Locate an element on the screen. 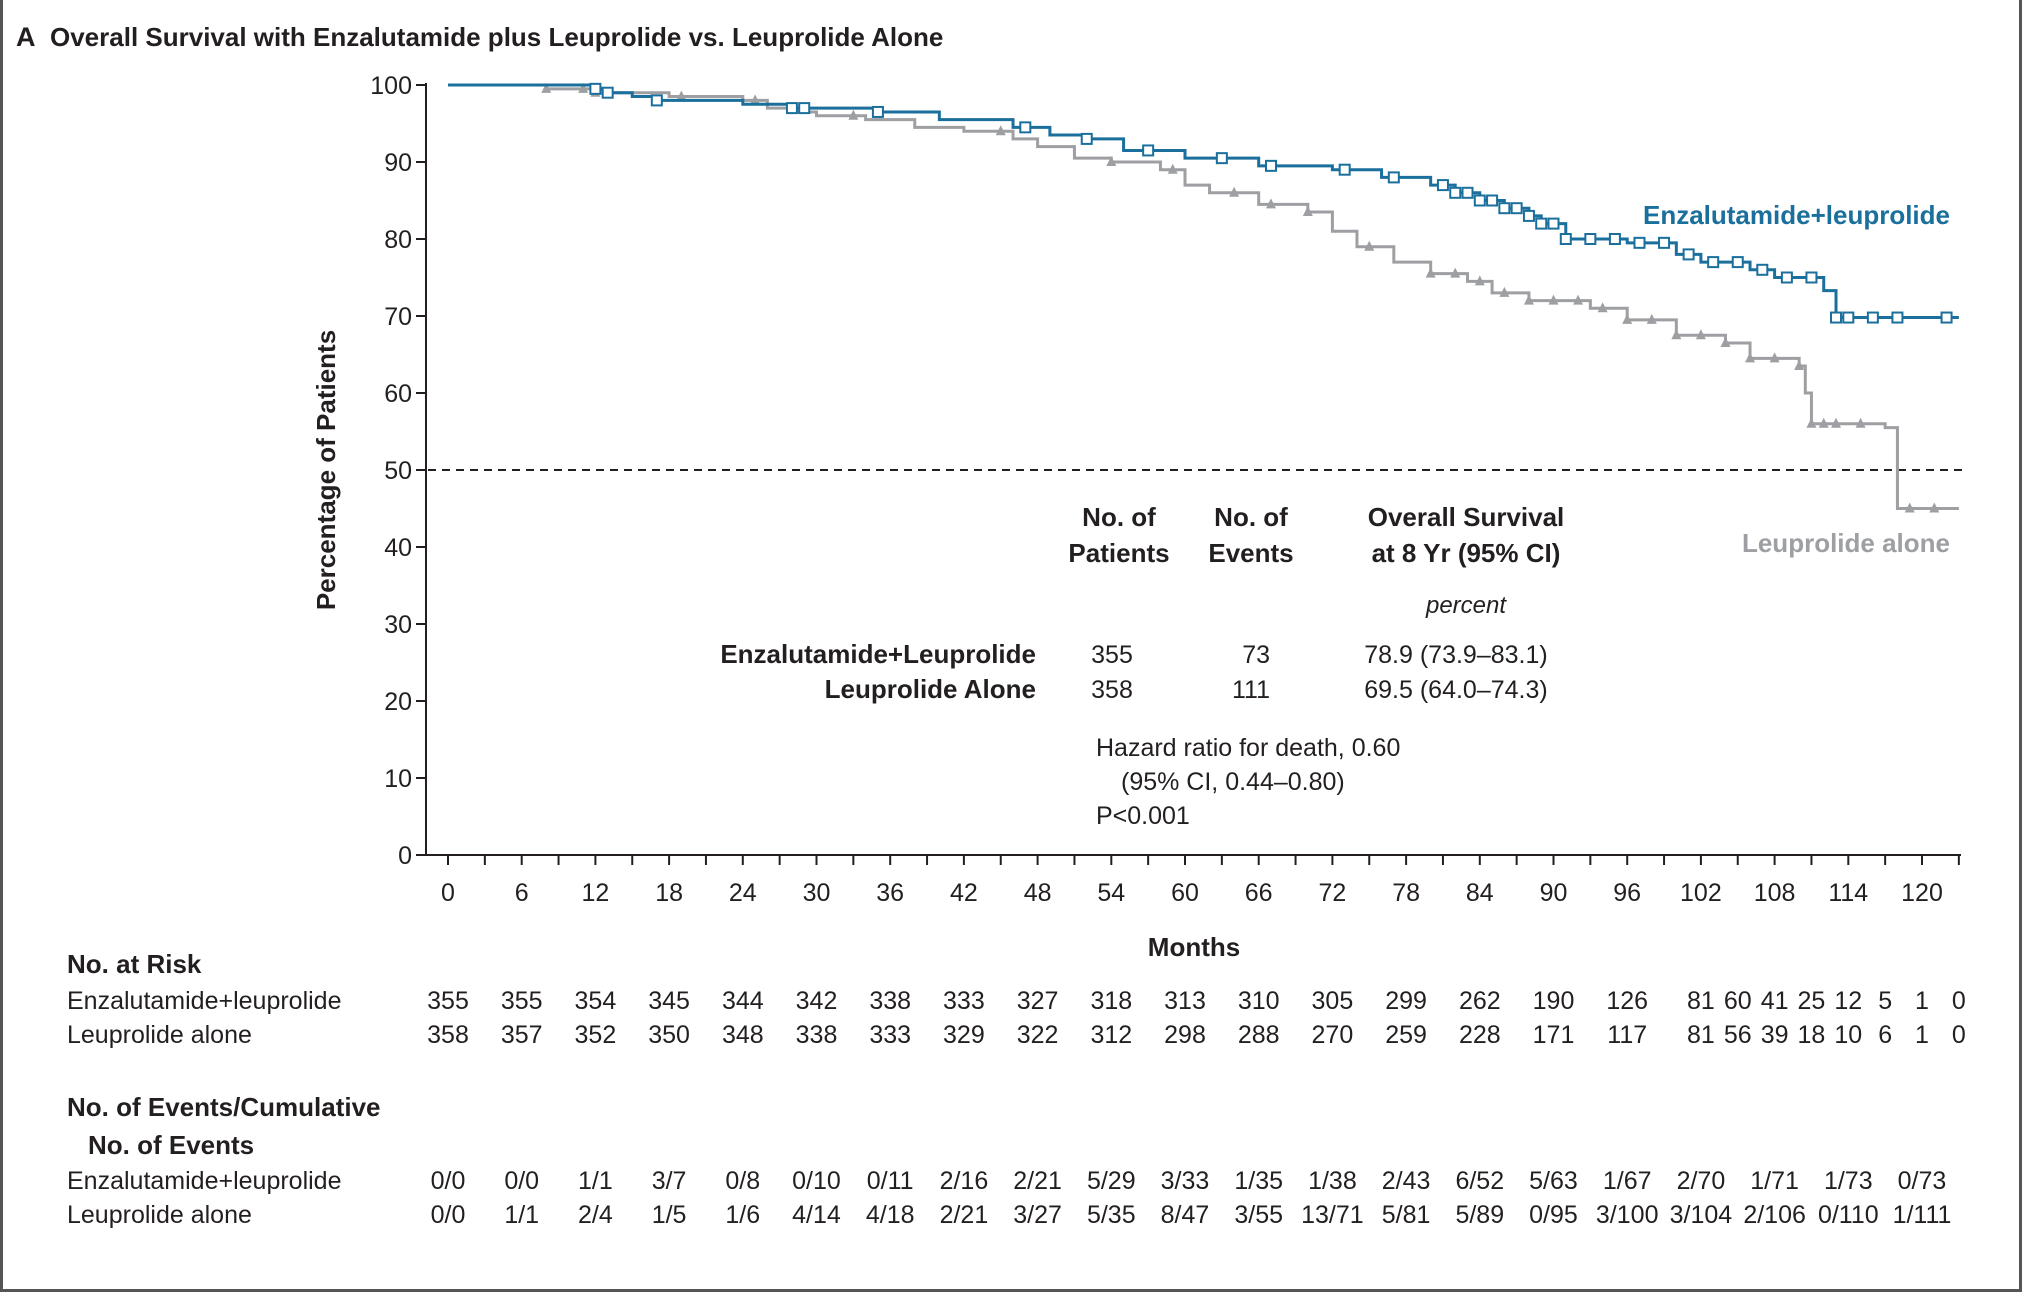 This screenshot has height=1300, width=2026. summary-header: Events is located at coordinates (1250, 553).